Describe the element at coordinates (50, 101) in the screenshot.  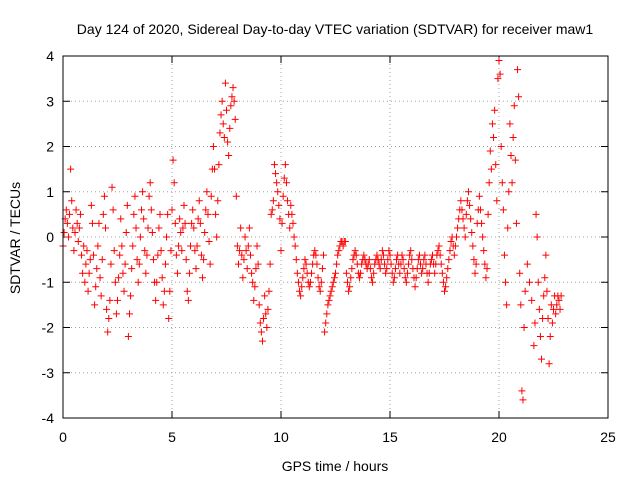
I see `y-tick-label: 3` at that location.